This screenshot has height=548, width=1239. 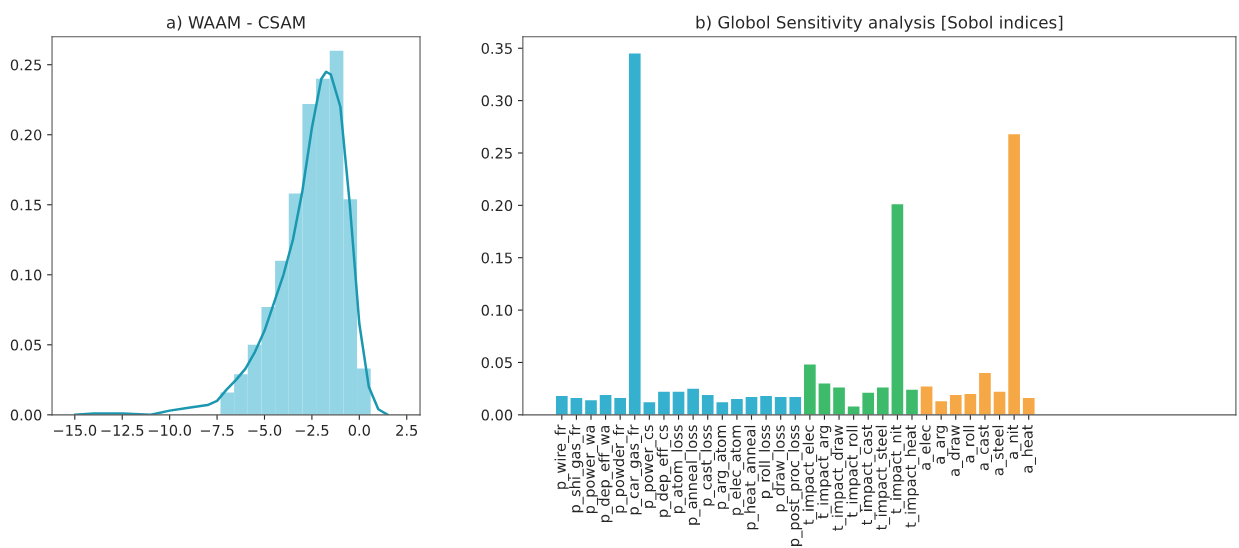 I want to click on x-tick-label: p_arg_atom, so click(x=722, y=467).